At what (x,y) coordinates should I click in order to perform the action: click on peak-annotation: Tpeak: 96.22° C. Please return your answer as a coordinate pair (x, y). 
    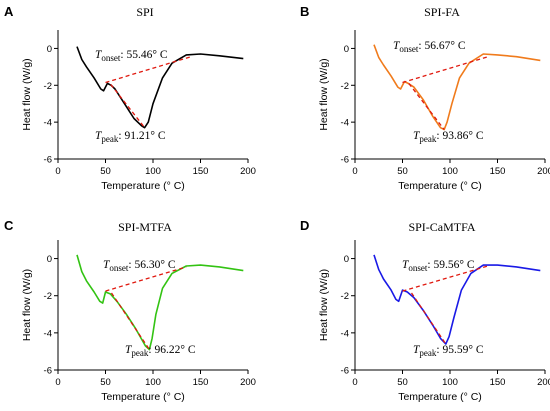
    Looking at the image, I should click on (160, 351).